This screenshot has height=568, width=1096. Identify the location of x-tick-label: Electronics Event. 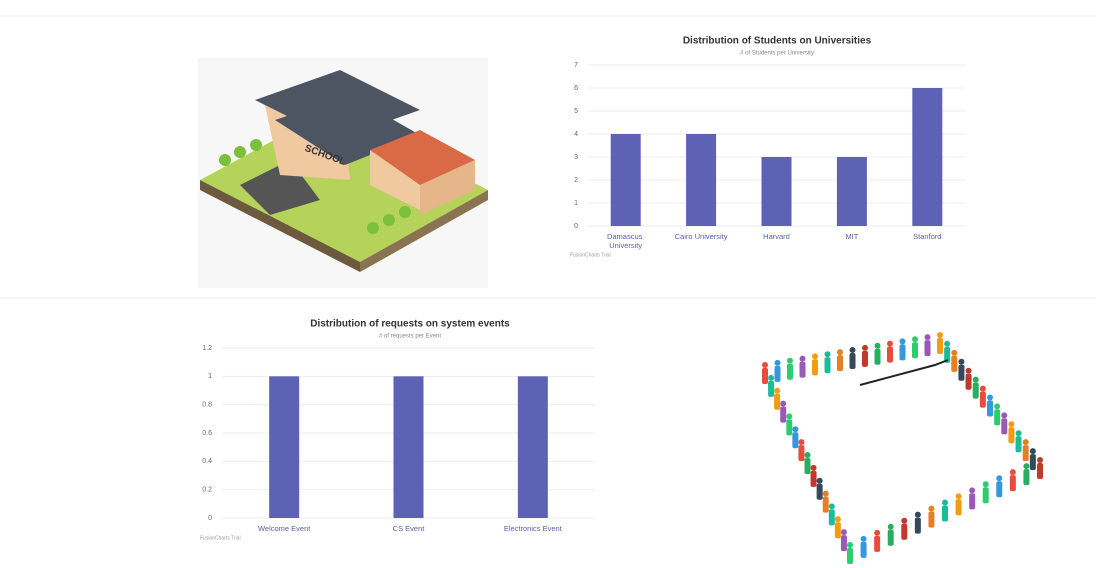
(533, 528).